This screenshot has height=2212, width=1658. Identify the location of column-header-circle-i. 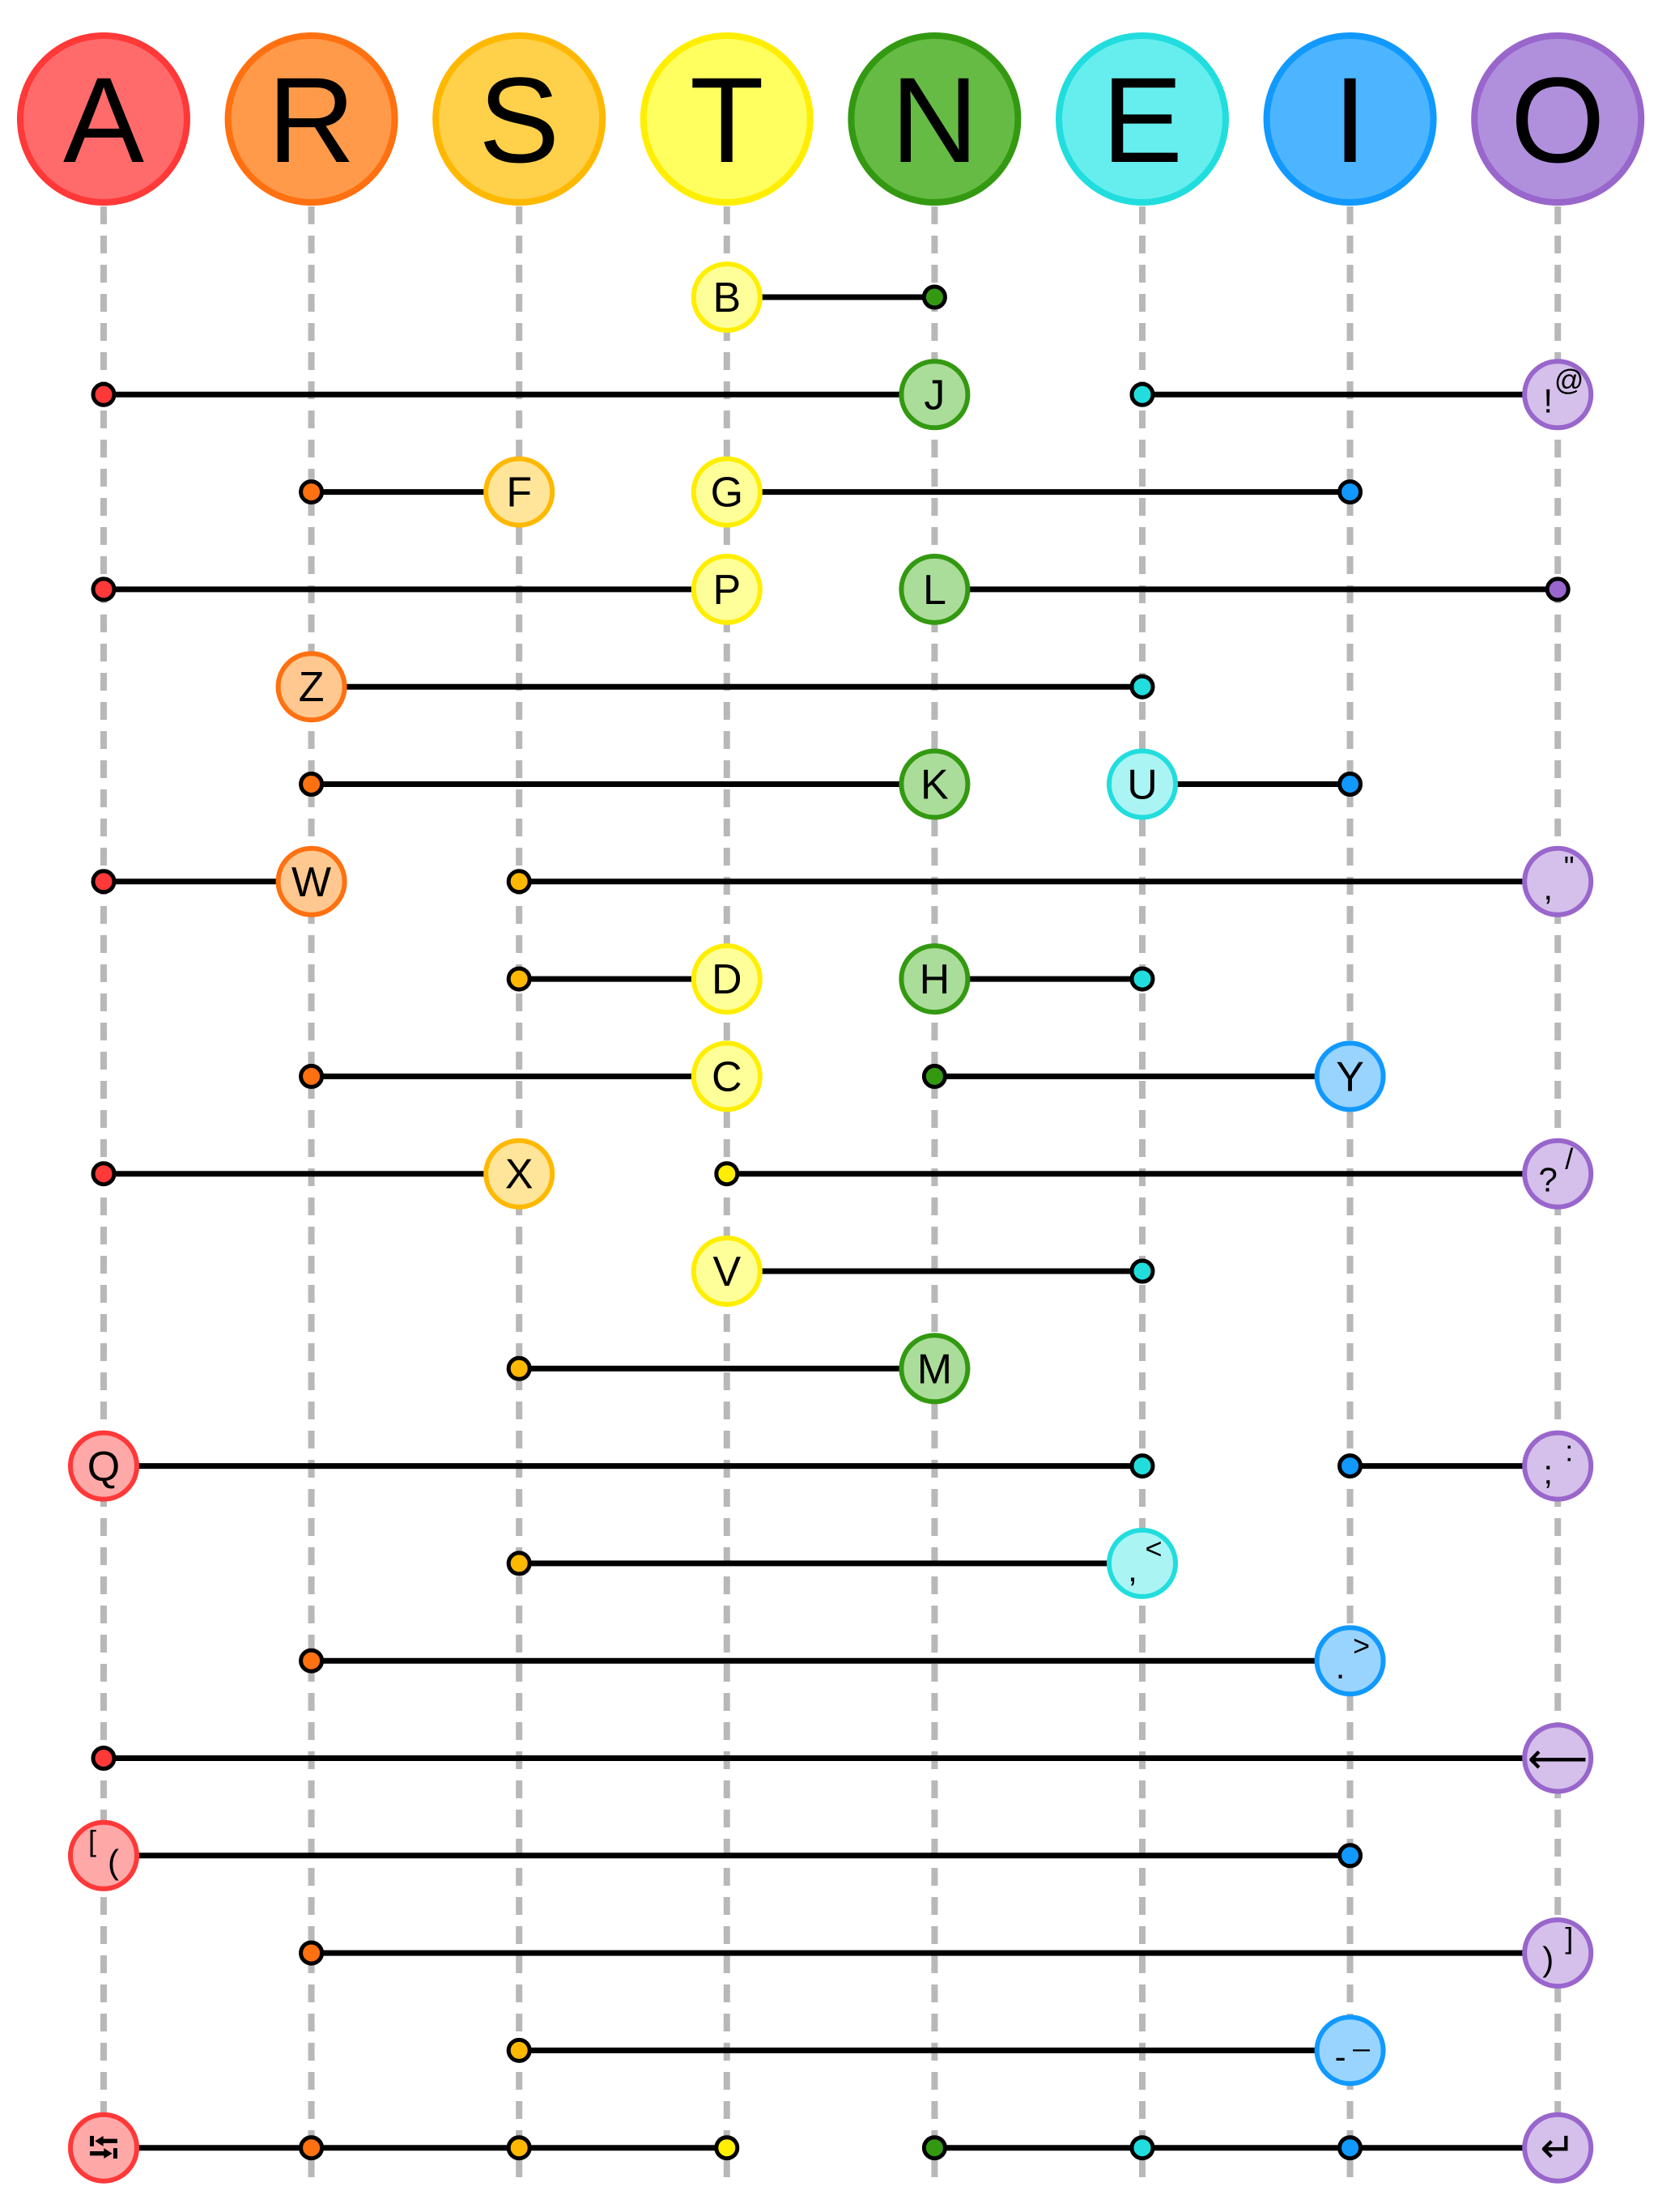
(1350, 119).